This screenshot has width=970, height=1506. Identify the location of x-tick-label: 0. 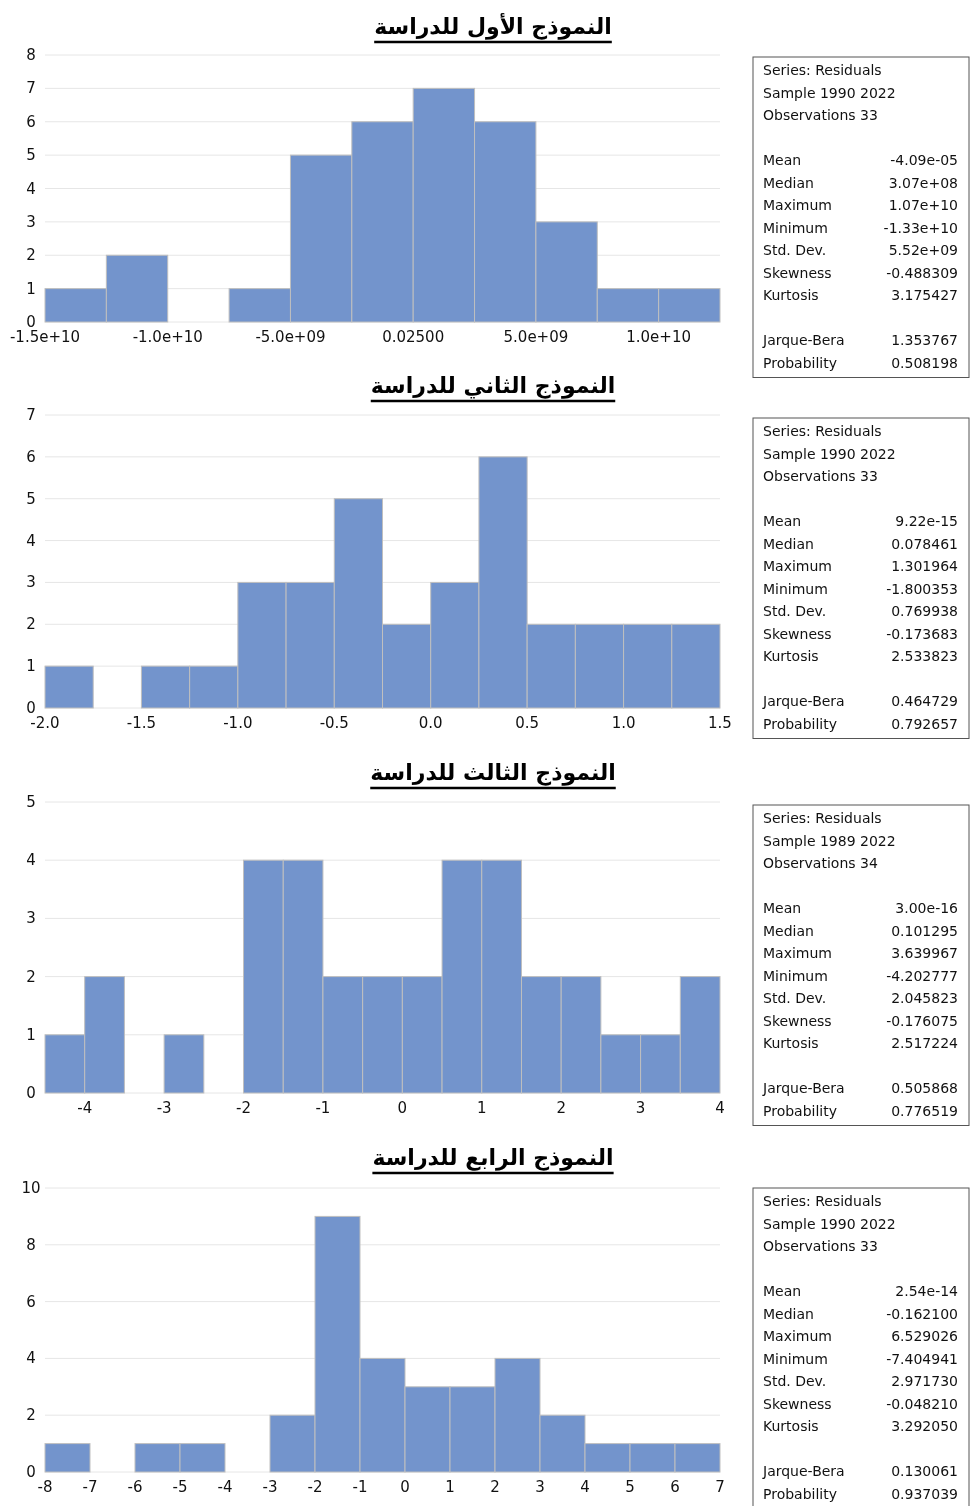
(405, 1487).